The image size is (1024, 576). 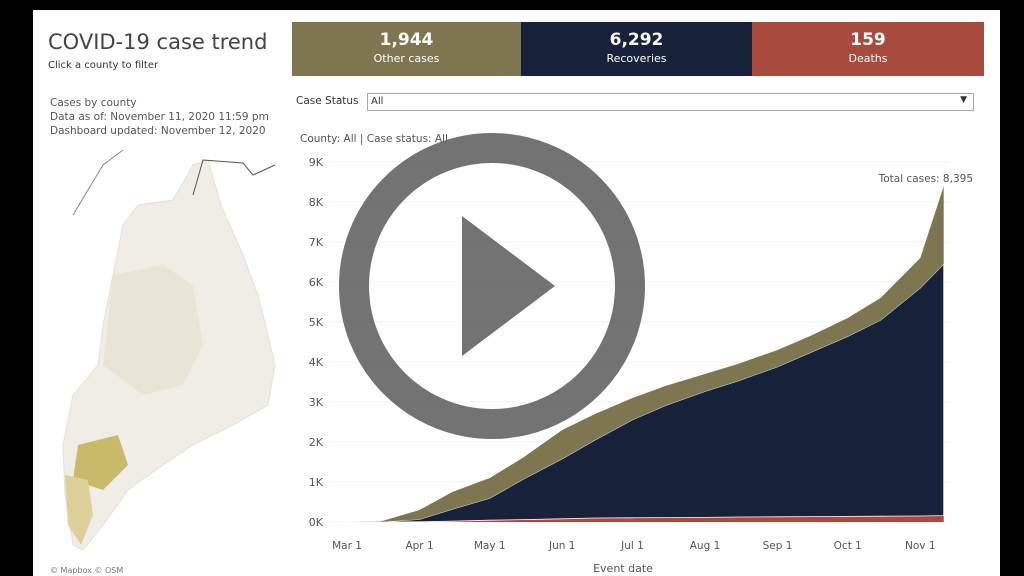 What do you see at coordinates (925, 179) in the screenshot?
I see `annotation: Total cases: 8,395` at bounding box center [925, 179].